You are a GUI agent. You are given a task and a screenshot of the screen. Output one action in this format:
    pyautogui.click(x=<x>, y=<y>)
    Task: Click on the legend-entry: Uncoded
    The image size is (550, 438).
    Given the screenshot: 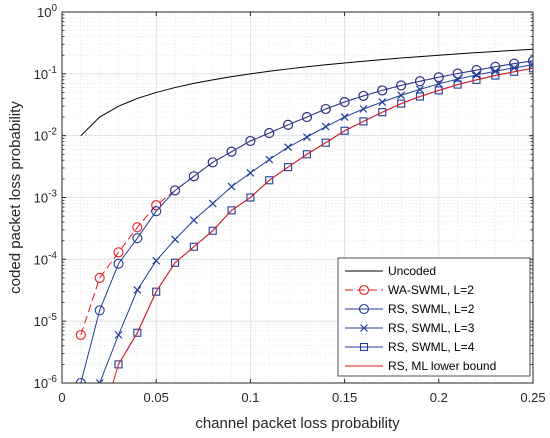 What is the action you would take?
    pyautogui.click(x=390, y=271)
    